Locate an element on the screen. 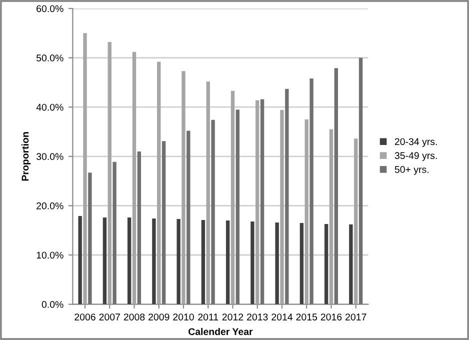 This screenshot has width=469, height=340. x-tick-label: 2007 is located at coordinates (109, 317).